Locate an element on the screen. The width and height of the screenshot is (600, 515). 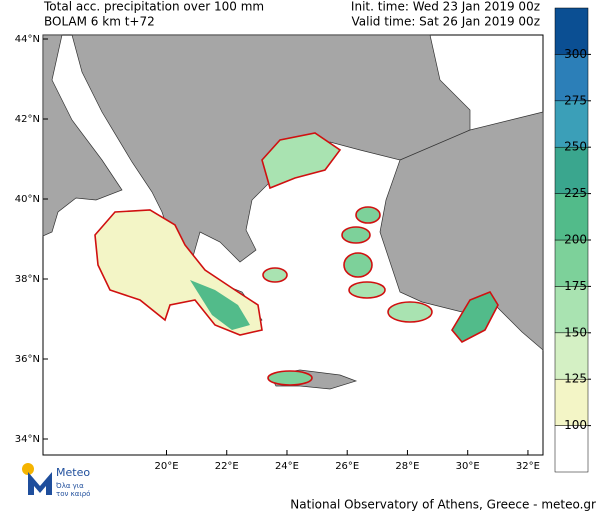
init-time: Init. time: Wed 23 Jan 2019 00z is located at coordinates (445, 7).